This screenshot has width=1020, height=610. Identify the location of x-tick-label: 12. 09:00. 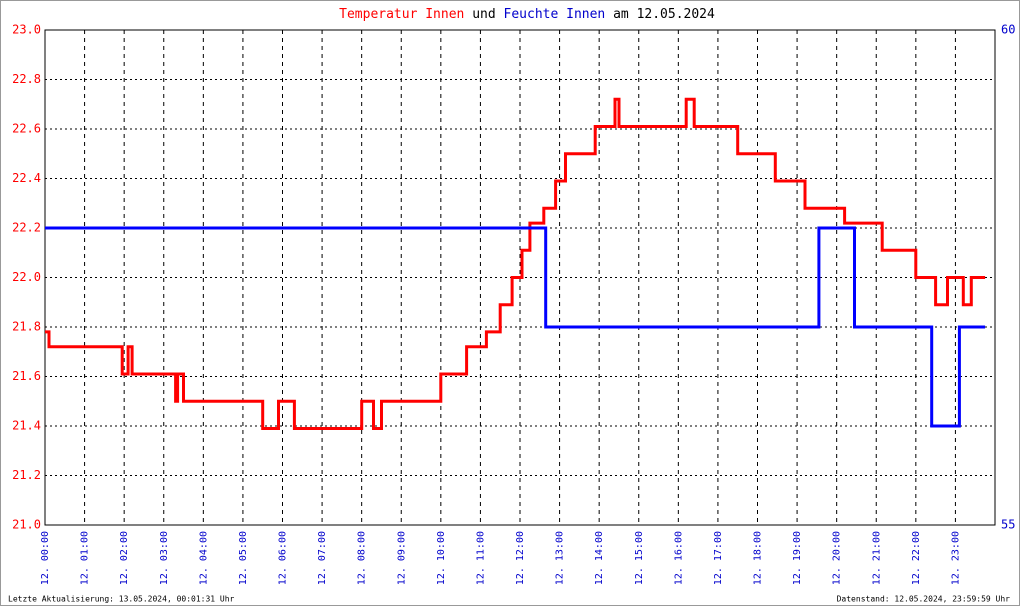
(401, 558).